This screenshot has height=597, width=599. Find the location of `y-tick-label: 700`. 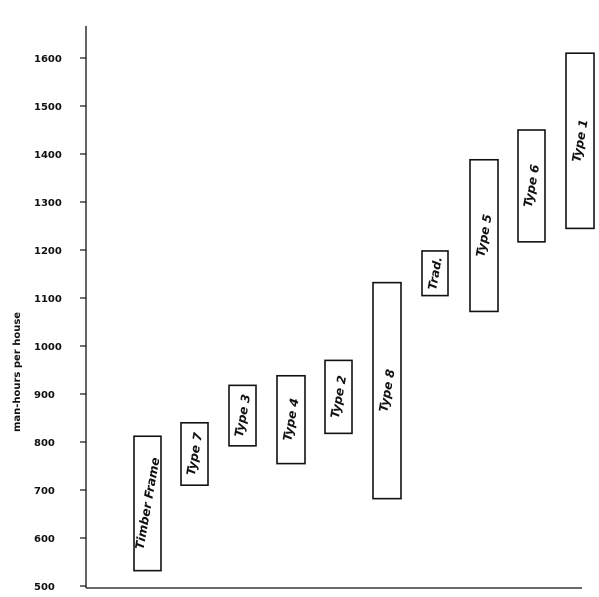

y-tick-label: 700 is located at coordinates (44, 491).